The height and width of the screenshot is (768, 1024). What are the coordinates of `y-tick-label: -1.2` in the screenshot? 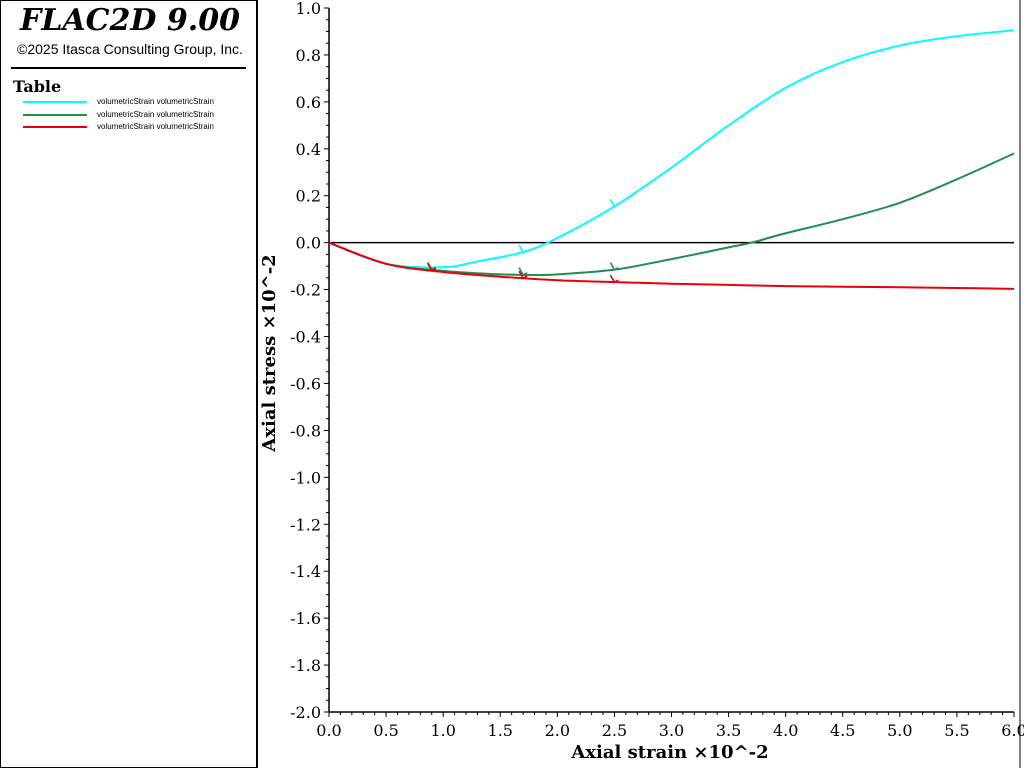 It's located at (305, 524).